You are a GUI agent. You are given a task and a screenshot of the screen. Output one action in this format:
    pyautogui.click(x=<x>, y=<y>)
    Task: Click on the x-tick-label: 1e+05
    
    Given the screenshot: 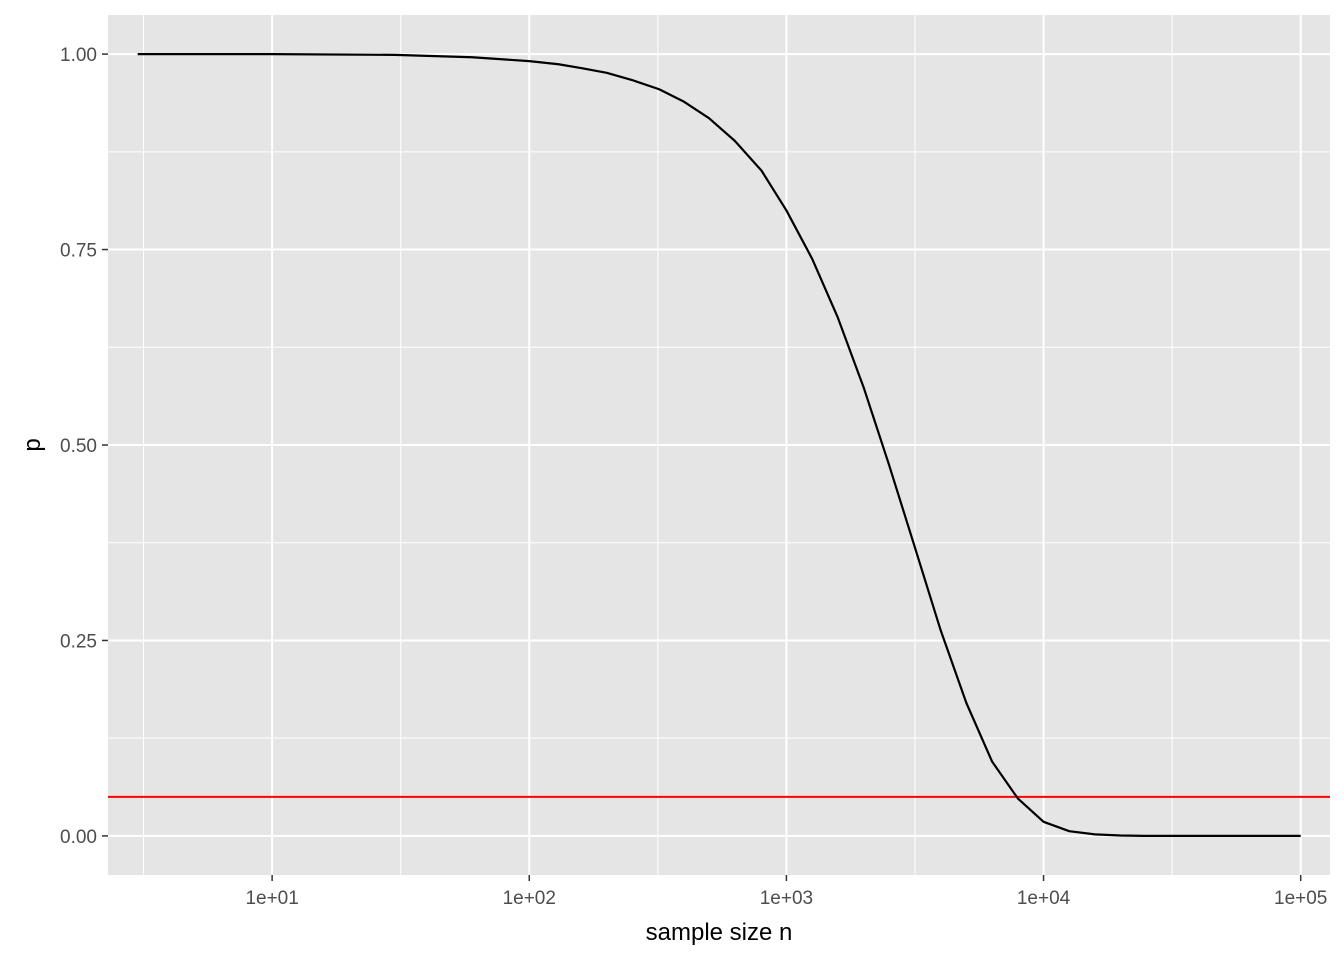 What is the action you would take?
    pyautogui.click(x=1300, y=898)
    